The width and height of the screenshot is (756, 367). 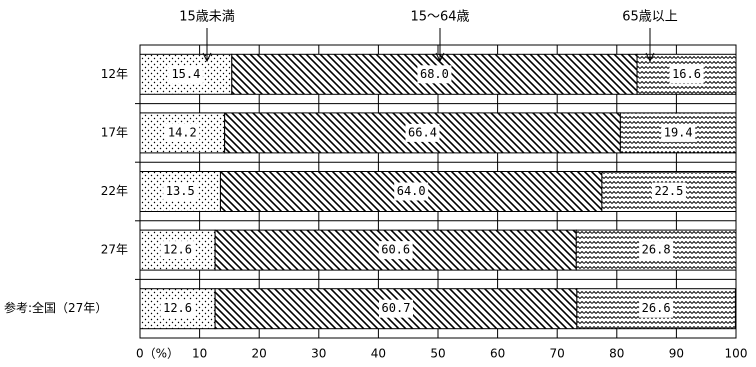 What do you see at coordinates (55, 307) in the screenshot?
I see `y-tick-label: 参考:全国（27年）` at bounding box center [55, 307].